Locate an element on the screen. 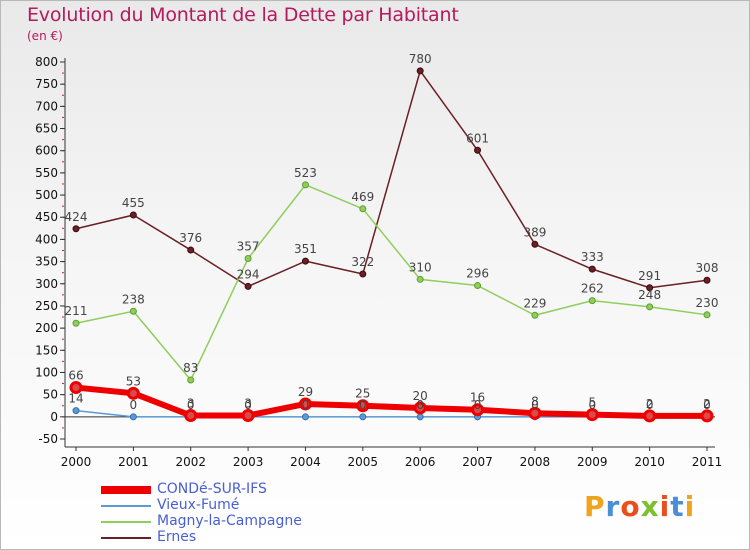 The image size is (750, 550). data-label-cond-sur-ifs: 2 is located at coordinates (650, 404).